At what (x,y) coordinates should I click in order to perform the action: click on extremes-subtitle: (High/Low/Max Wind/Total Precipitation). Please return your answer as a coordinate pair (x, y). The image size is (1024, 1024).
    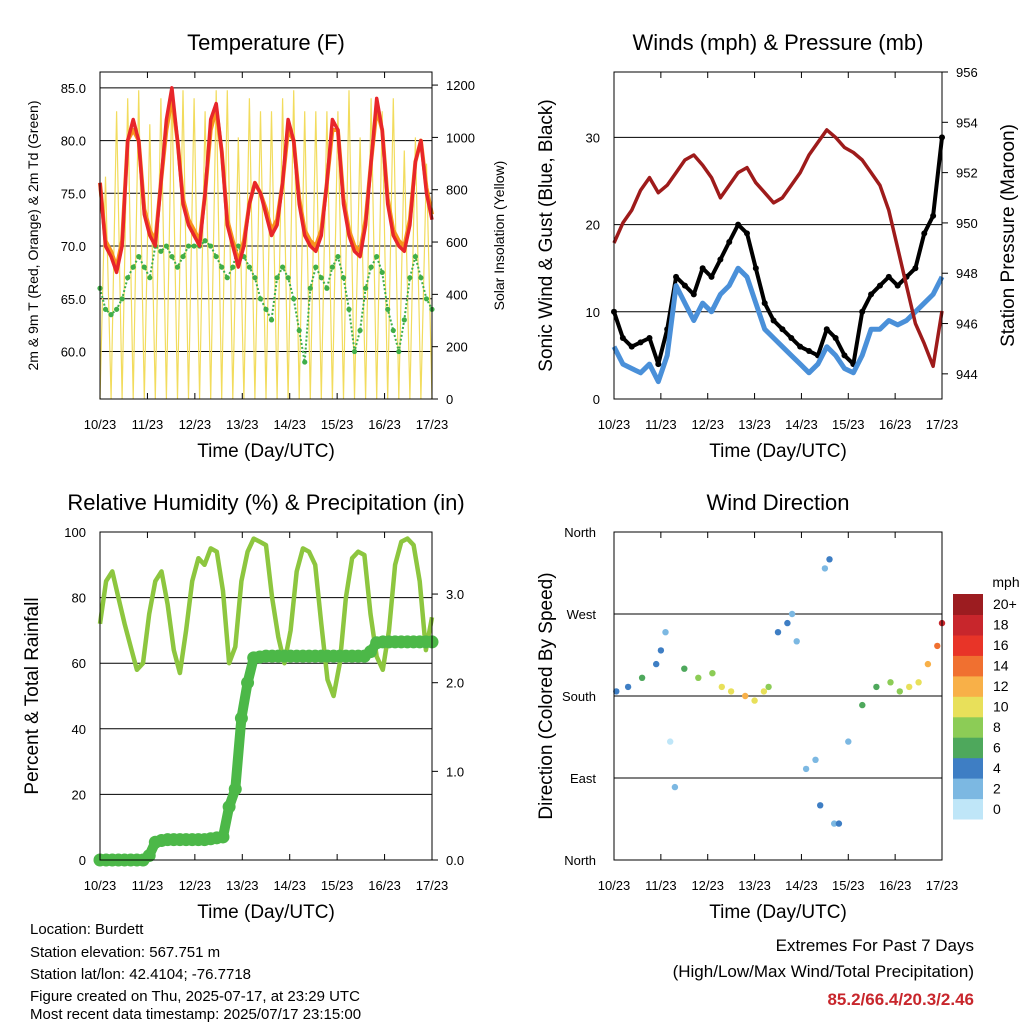
    Looking at the image, I should click on (823, 971).